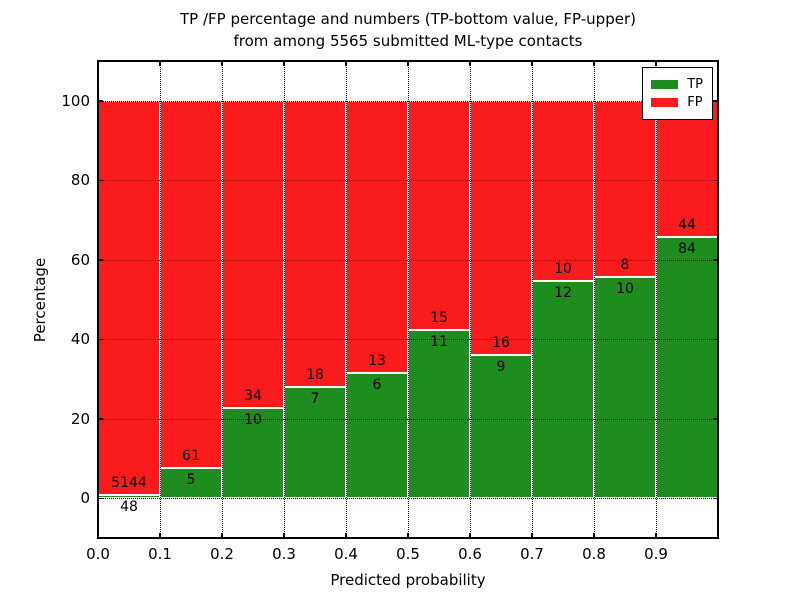 The image size is (800, 600). Describe the element at coordinates (191, 480) in the screenshot. I see `tp-count-label: 5` at that location.